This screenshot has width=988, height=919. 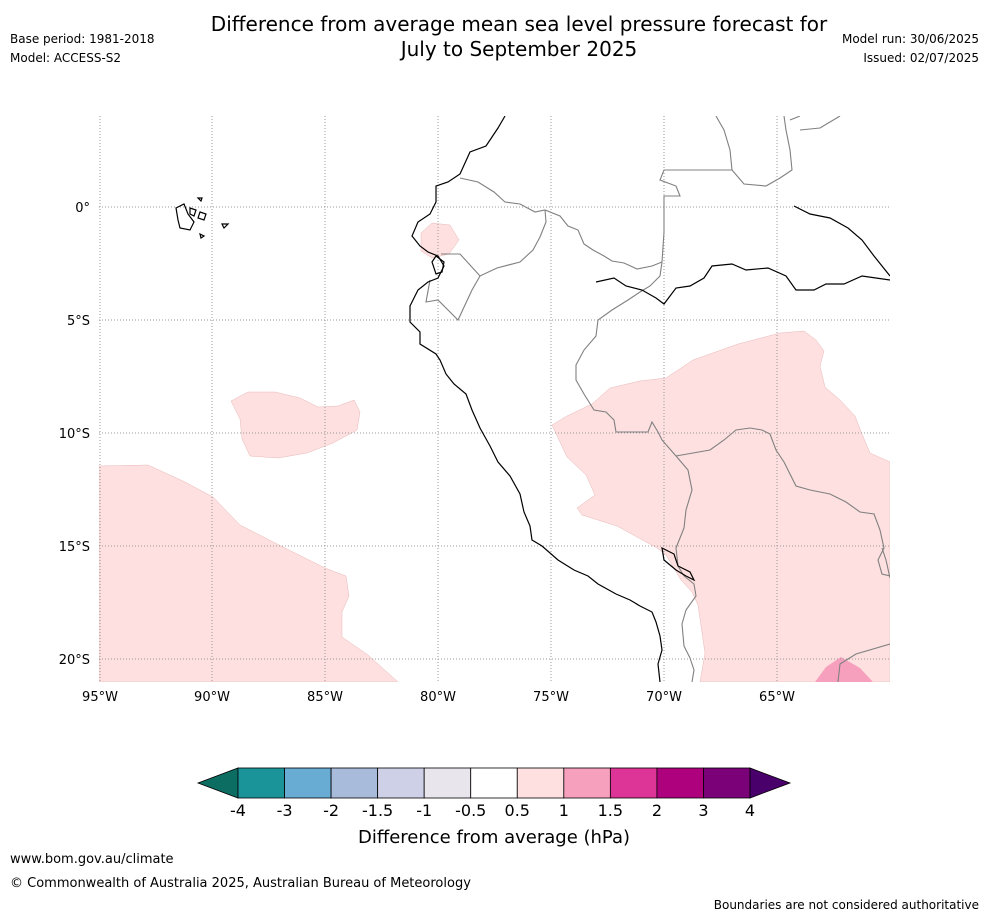 I want to click on colorbar-tick-label: -1.5, so click(x=377, y=810).